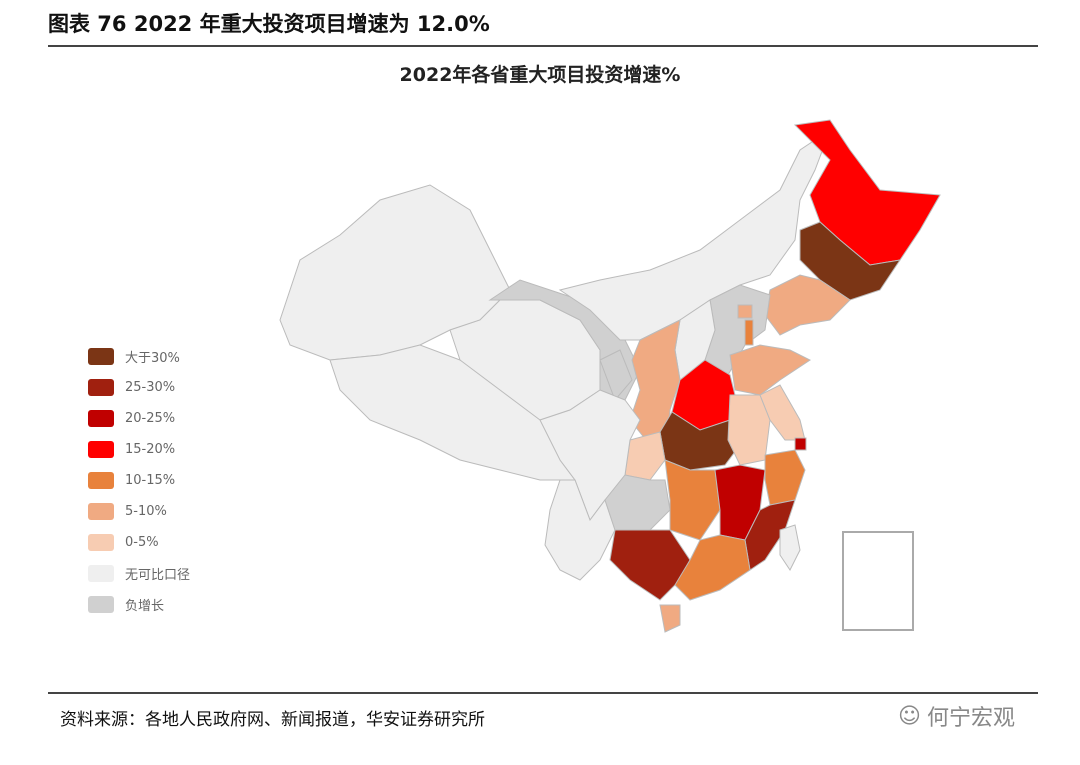 The width and height of the screenshot is (1080, 765). What do you see at coordinates (850, 261) in the screenshot?
I see `province-jilin` at bounding box center [850, 261].